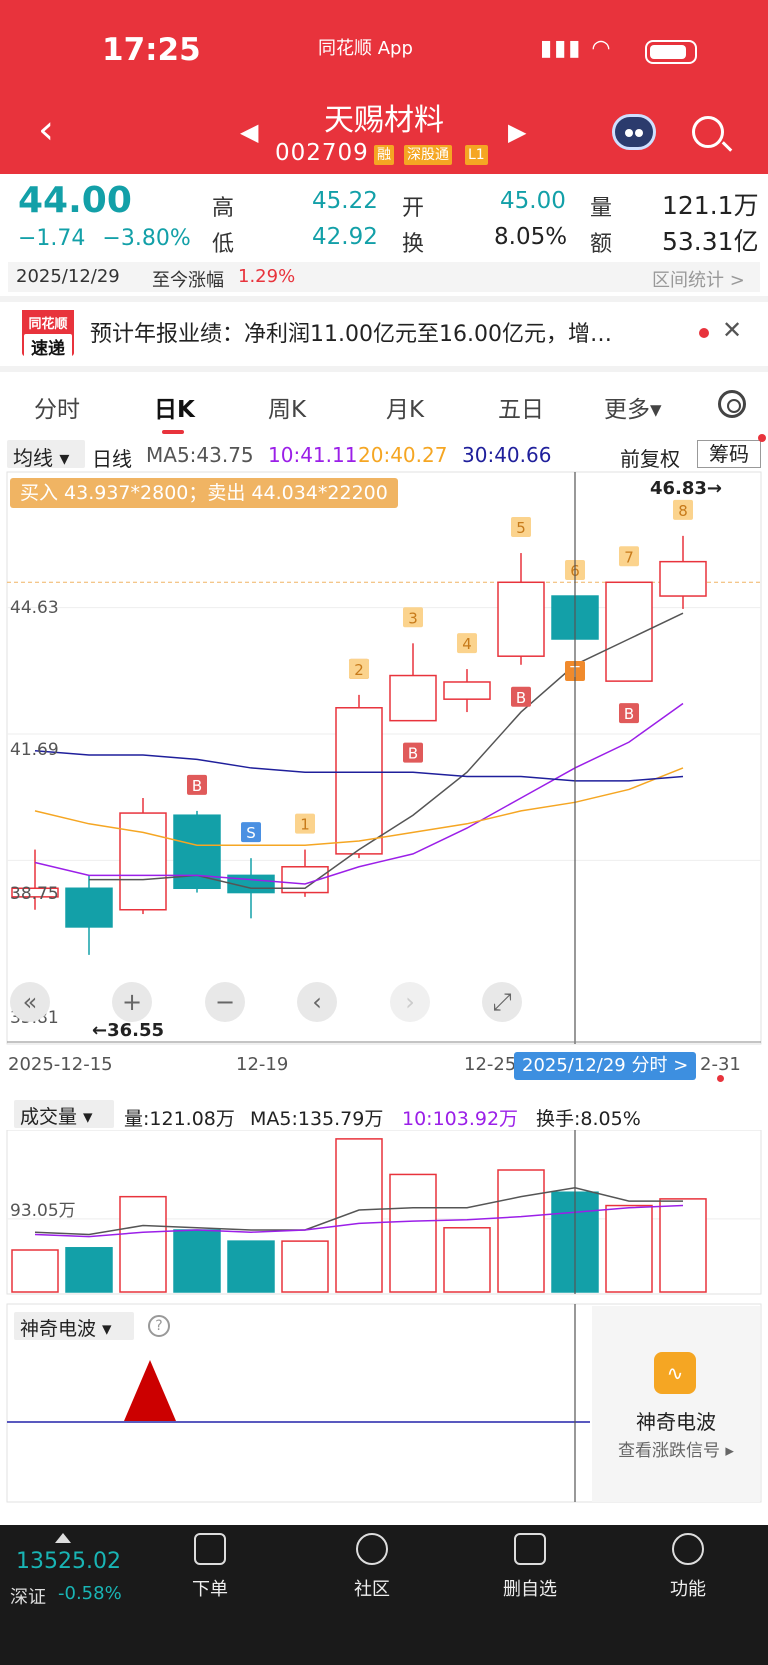  What do you see at coordinates (530, 1589) in the screenshot?
I see `nav-remove-label: 删自选` at bounding box center [530, 1589].